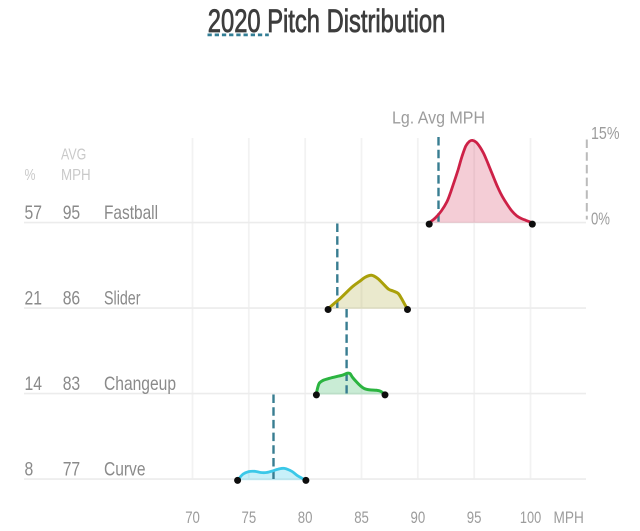 This screenshot has width=640, height=531. What do you see at coordinates (125, 470) in the screenshot?
I see `svg-text: Curve` at bounding box center [125, 470].